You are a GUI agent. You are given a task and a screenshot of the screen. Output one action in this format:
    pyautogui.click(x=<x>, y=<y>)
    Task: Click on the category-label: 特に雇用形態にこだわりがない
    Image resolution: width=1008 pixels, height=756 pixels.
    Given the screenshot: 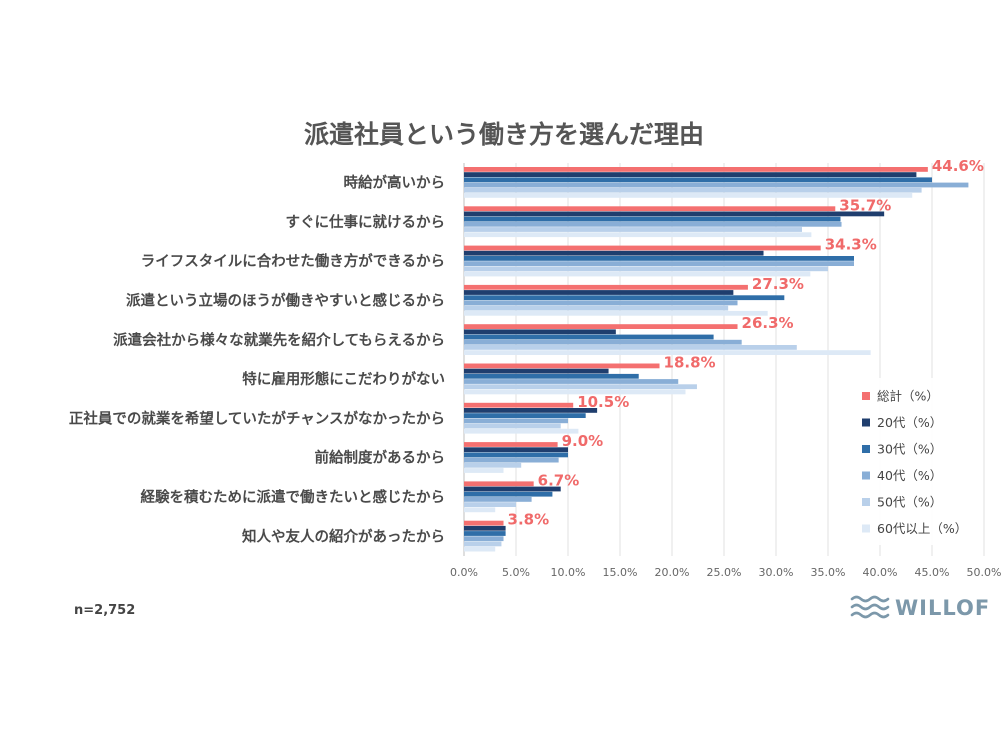 What is the action you would take?
    pyautogui.click(x=343, y=379)
    